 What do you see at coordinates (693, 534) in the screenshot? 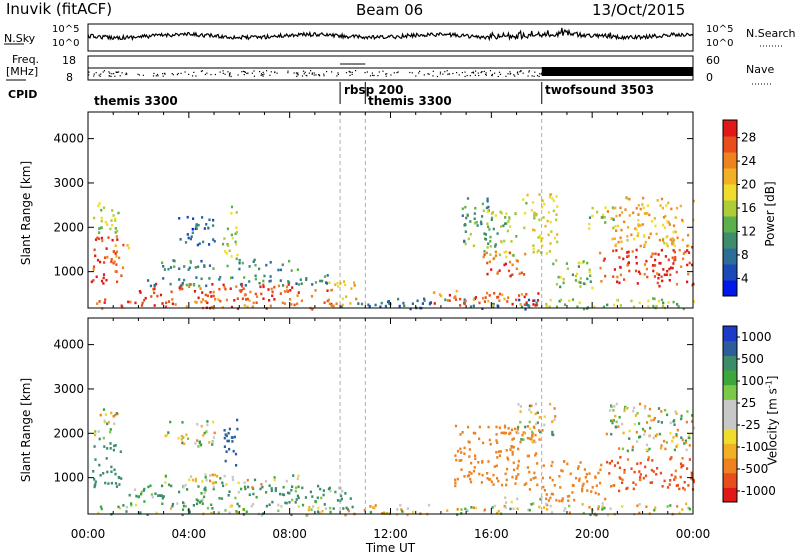
I see `x-tick-label: 00:00` at bounding box center [693, 534].